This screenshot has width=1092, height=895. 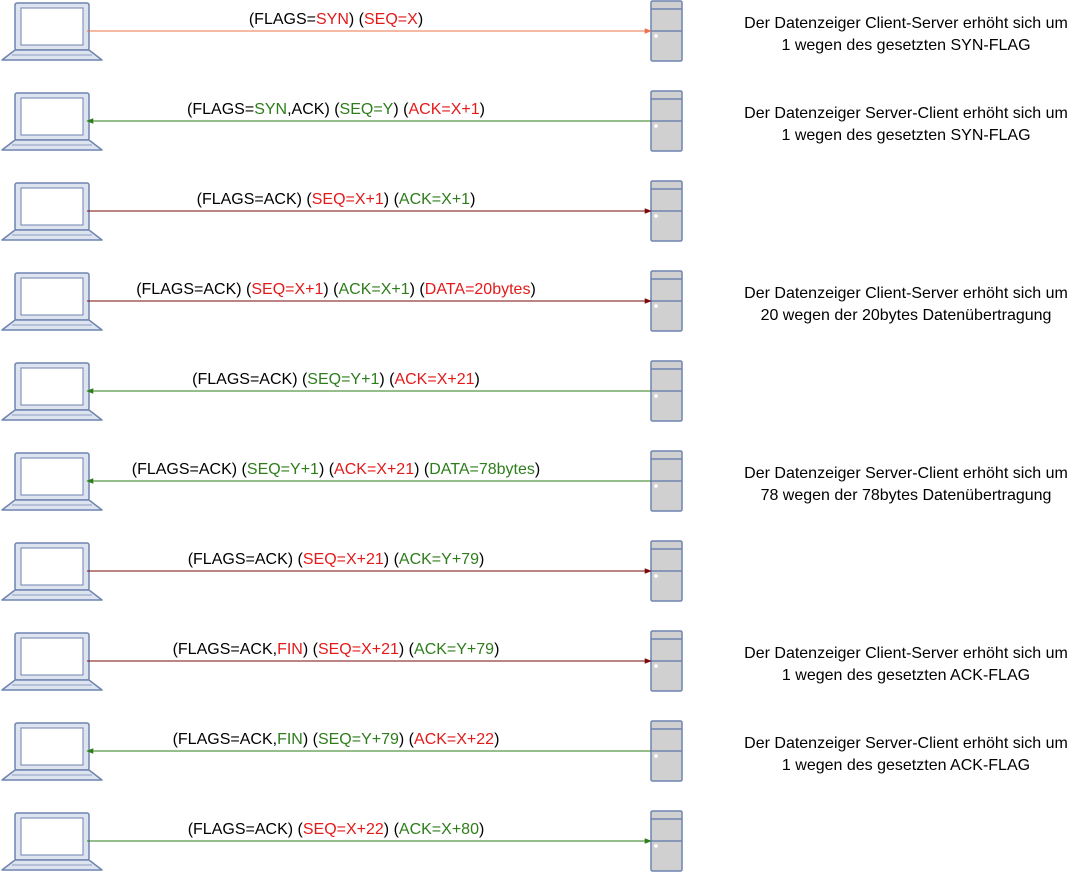 What do you see at coordinates (332, 19) in the screenshot?
I see `message-segment: SYN` at bounding box center [332, 19].